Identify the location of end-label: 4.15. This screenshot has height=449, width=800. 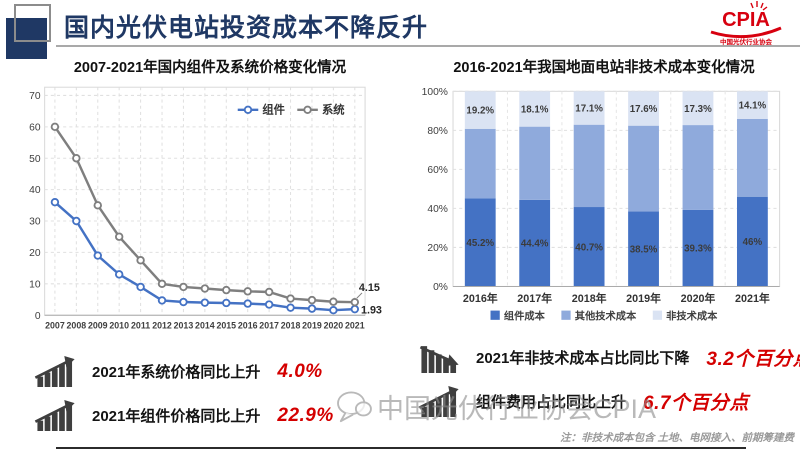
(369, 288).